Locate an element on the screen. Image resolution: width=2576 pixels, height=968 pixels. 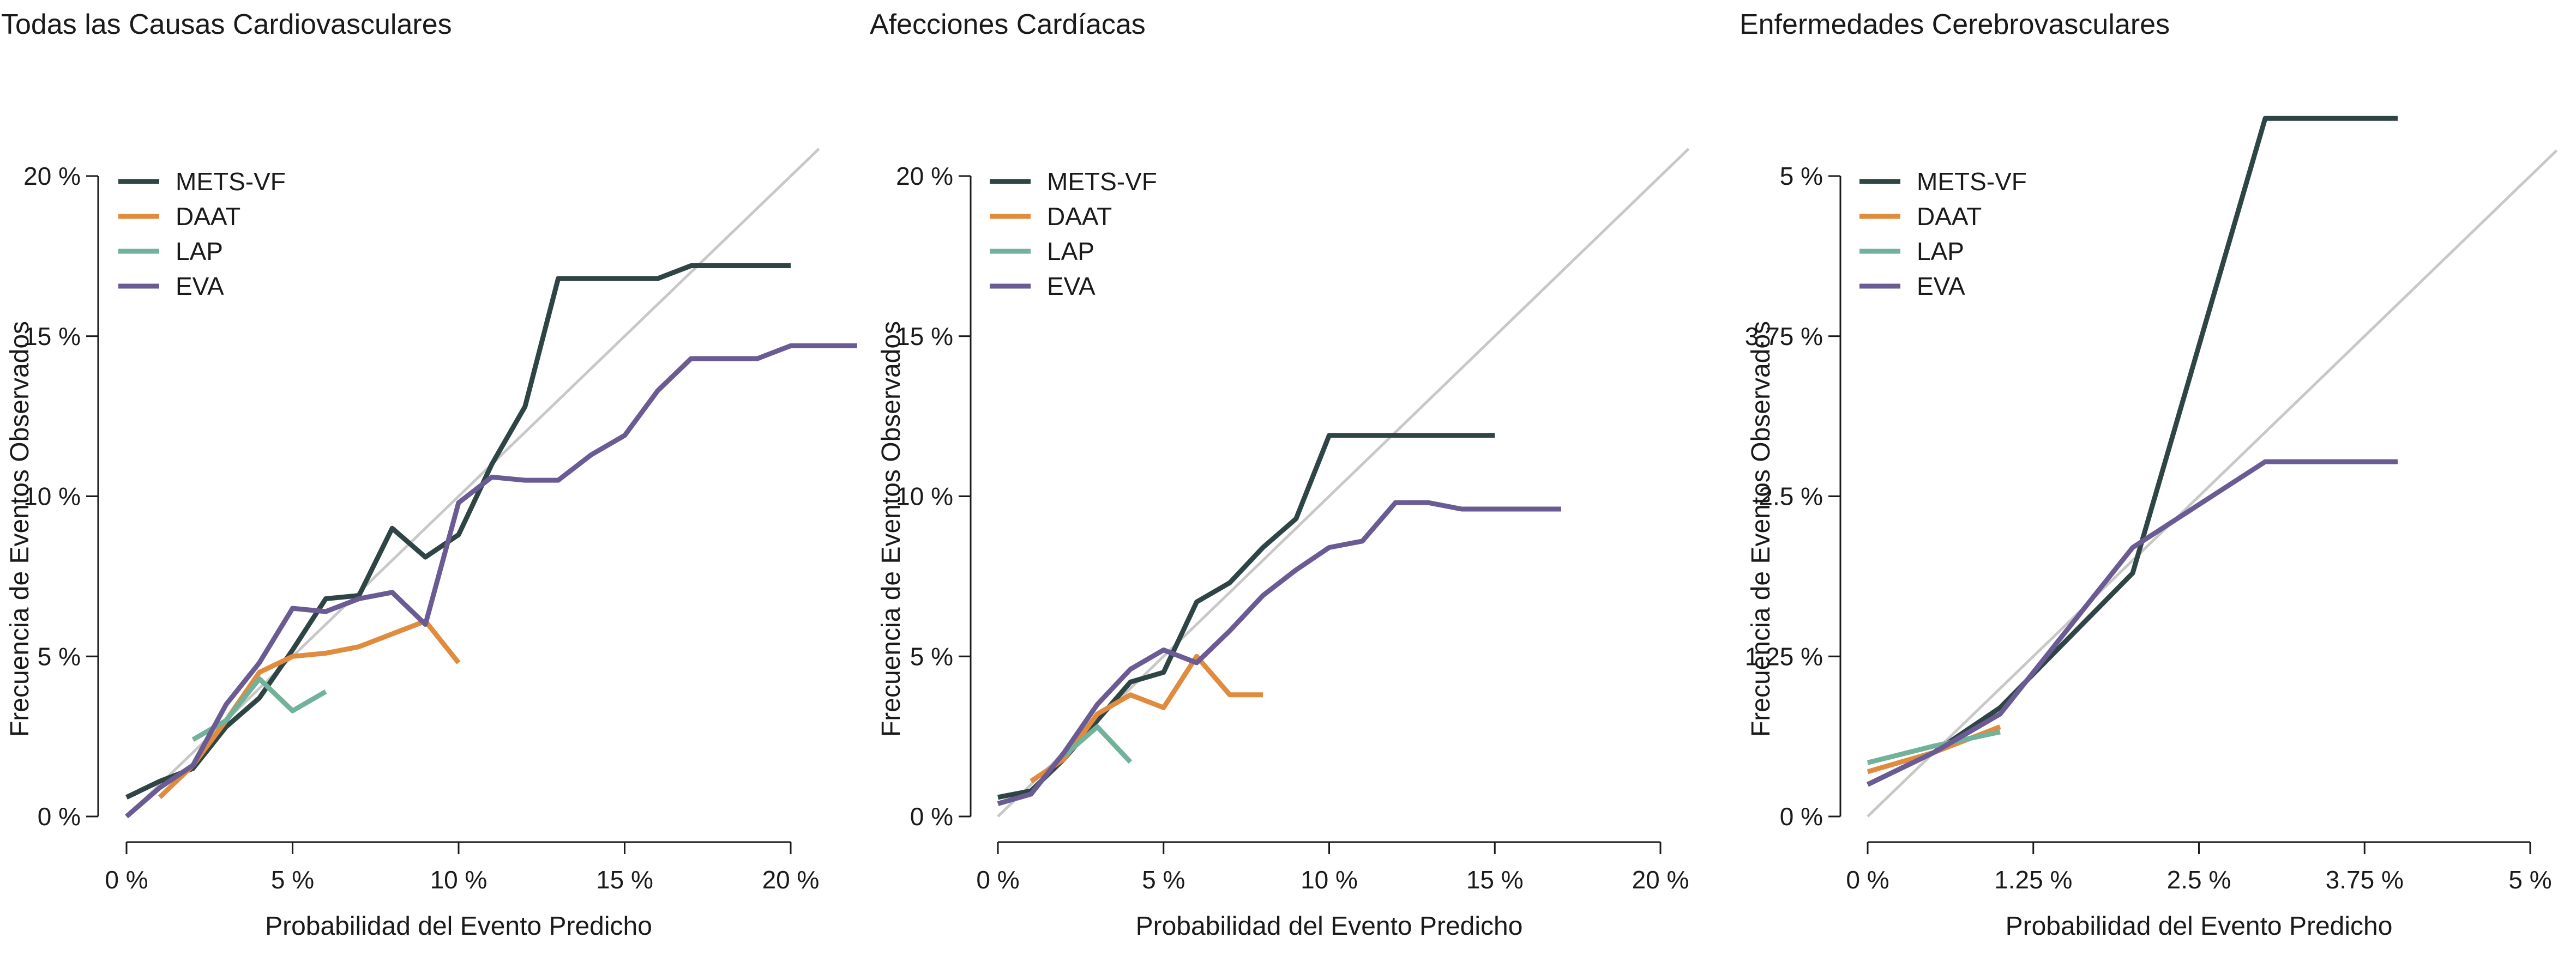
y-tick-label: 3.75 % is located at coordinates (1784, 336).